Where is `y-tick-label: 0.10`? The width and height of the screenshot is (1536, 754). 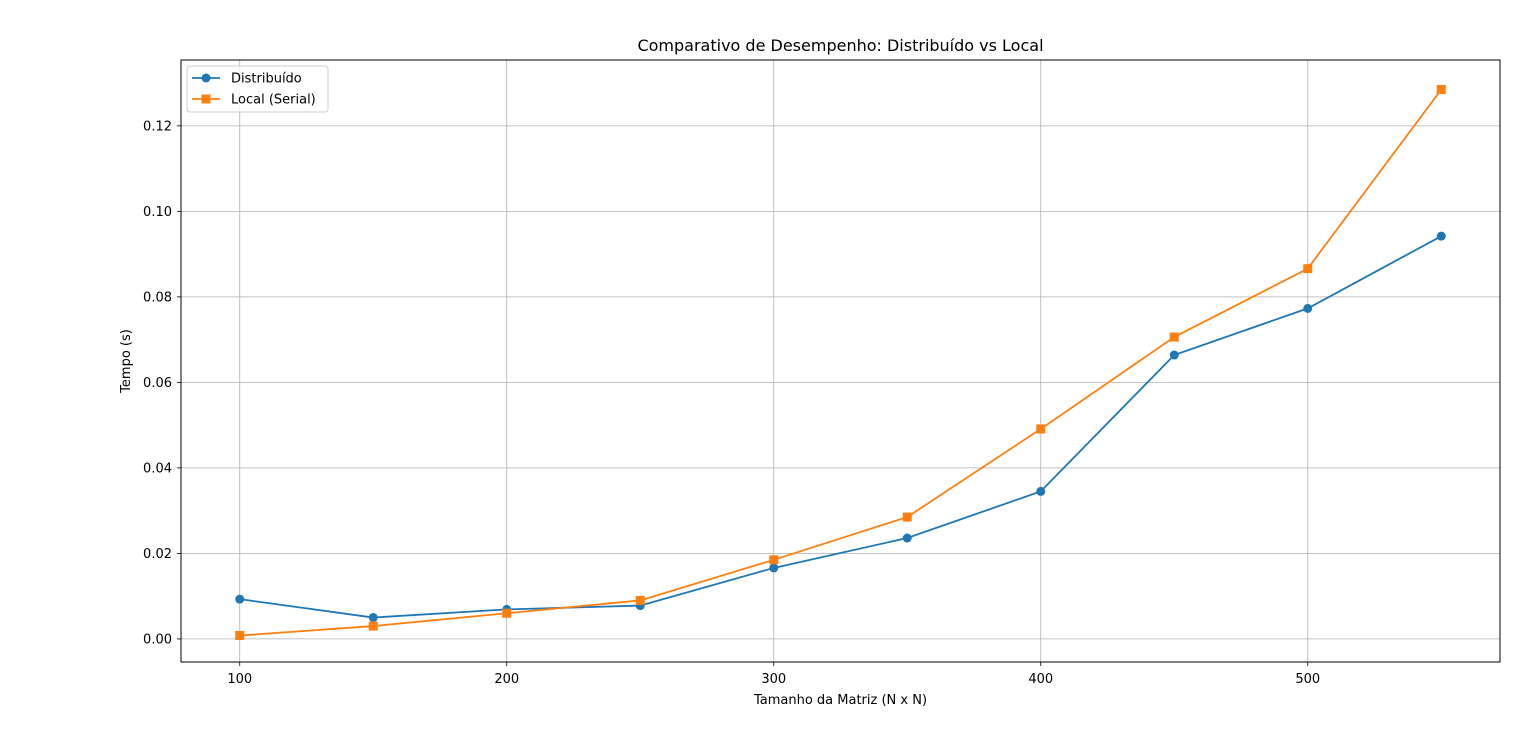 y-tick-label: 0.10 is located at coordinates (157, 212).